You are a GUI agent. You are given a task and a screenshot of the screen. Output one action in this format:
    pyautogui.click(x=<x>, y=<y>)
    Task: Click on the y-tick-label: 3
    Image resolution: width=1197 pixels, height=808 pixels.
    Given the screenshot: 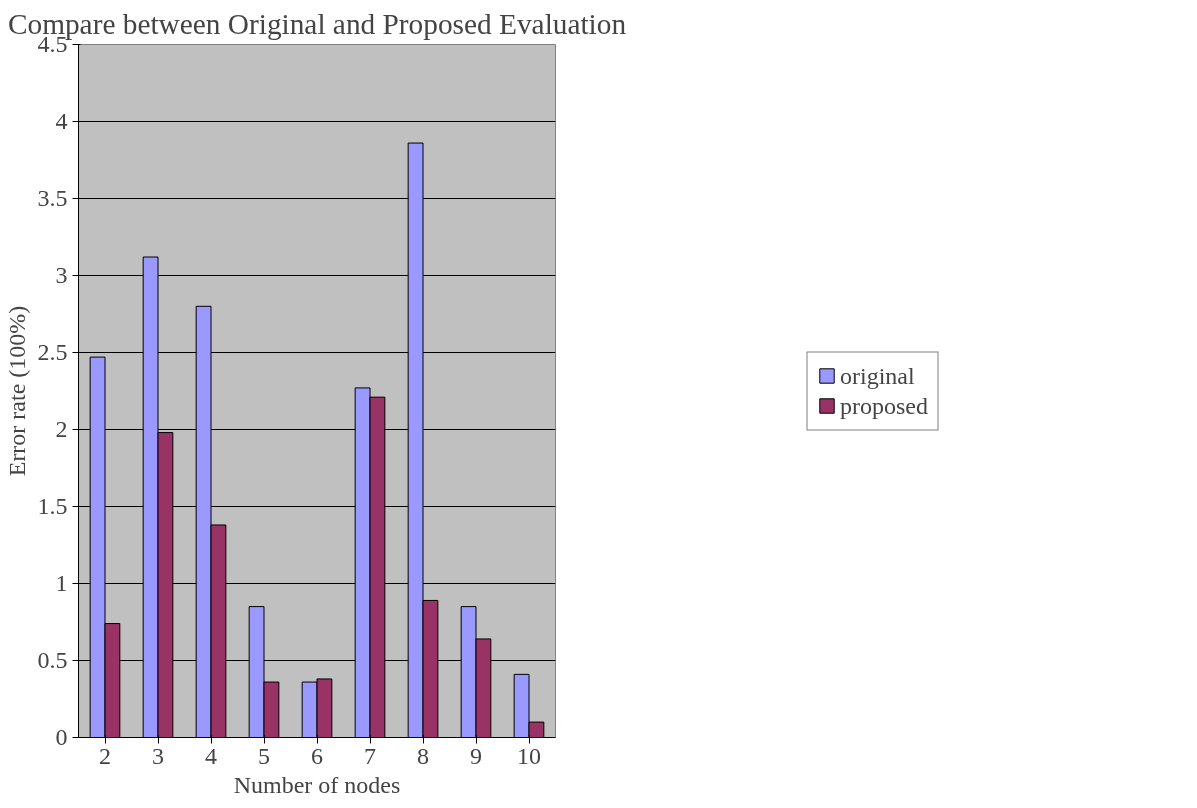 What is the action you would take?
    pyautogui.click(x=61, y=275)
    